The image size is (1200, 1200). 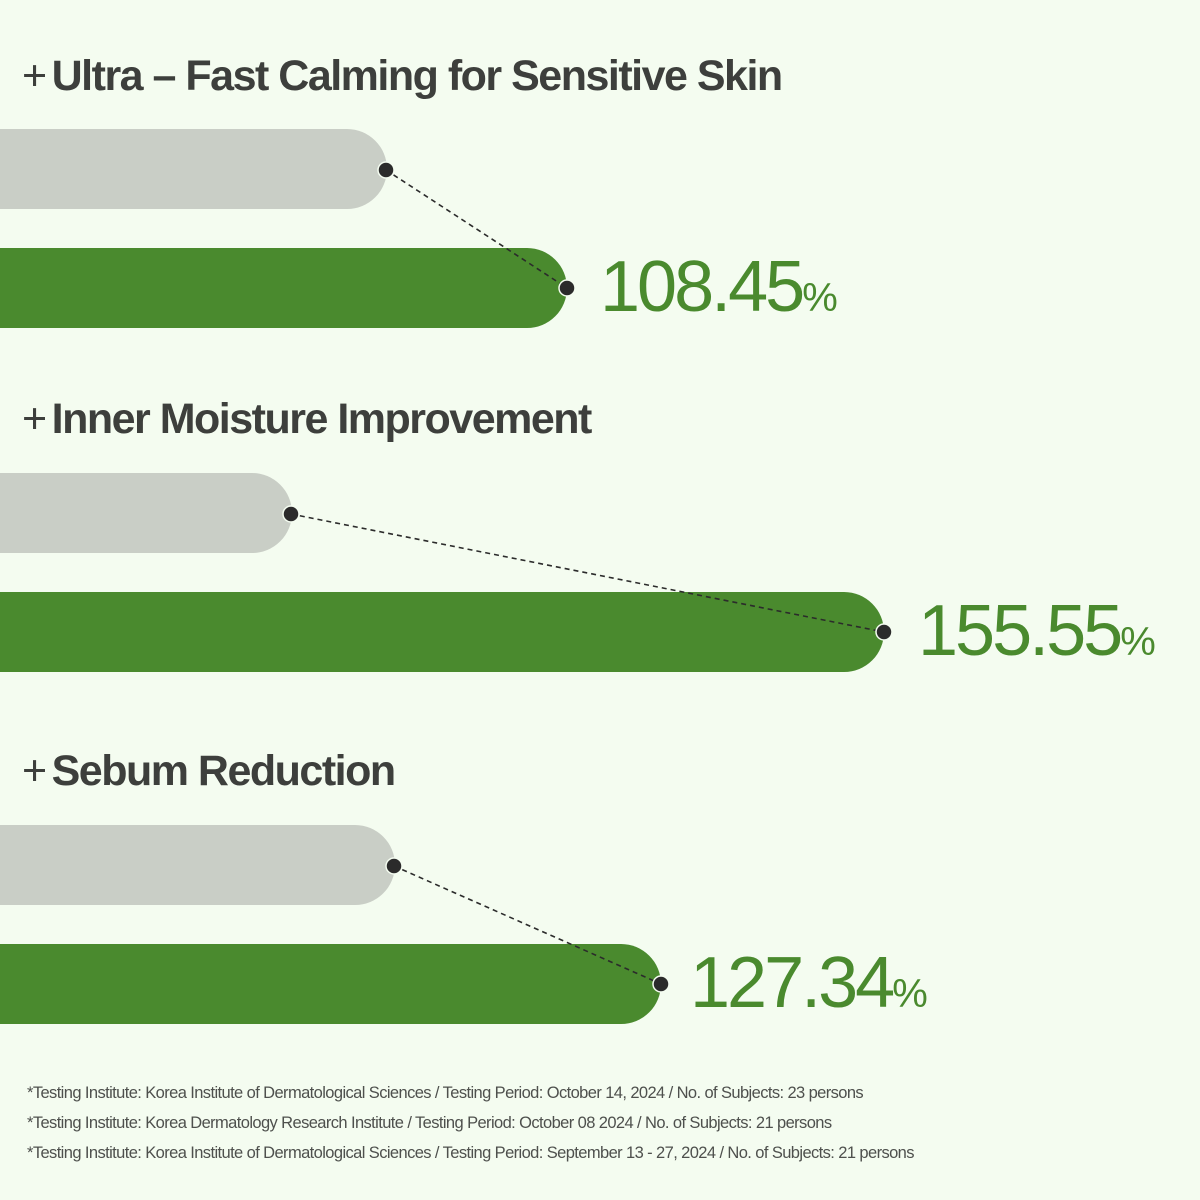 I want to click on section-title-text: Sebum Reduction, so click(x=224, y=771).